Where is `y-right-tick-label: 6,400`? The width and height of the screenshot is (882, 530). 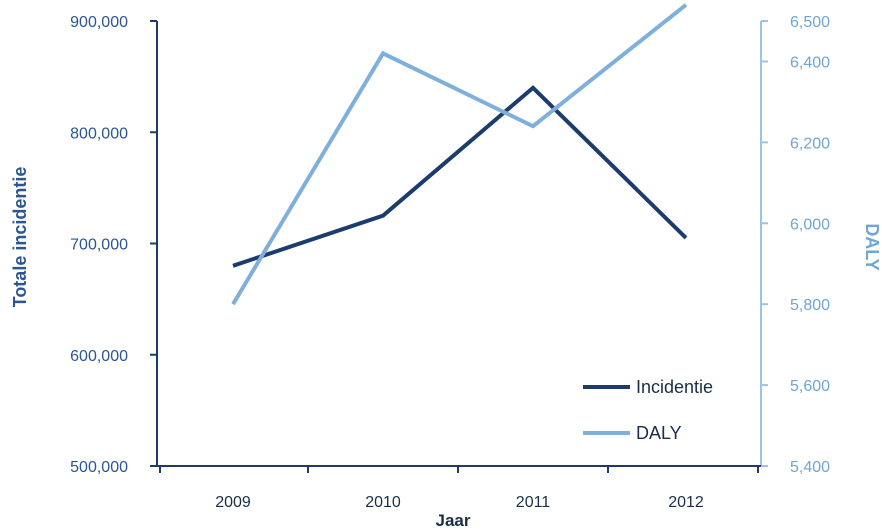 y-right-tick-label: 6,400 is located at coordinates (810, 62).